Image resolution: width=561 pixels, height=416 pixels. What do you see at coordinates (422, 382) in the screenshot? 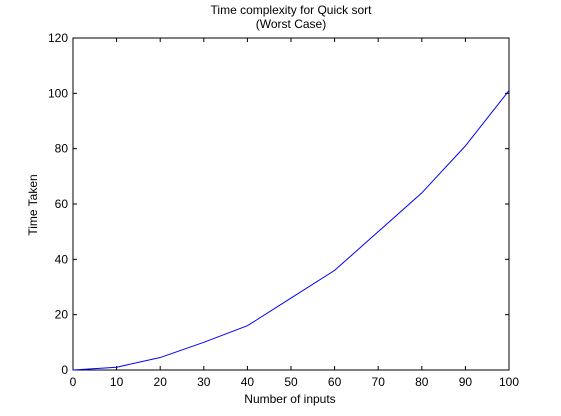
I see `x-tick-label: 80` at bounding box center [422, 382].